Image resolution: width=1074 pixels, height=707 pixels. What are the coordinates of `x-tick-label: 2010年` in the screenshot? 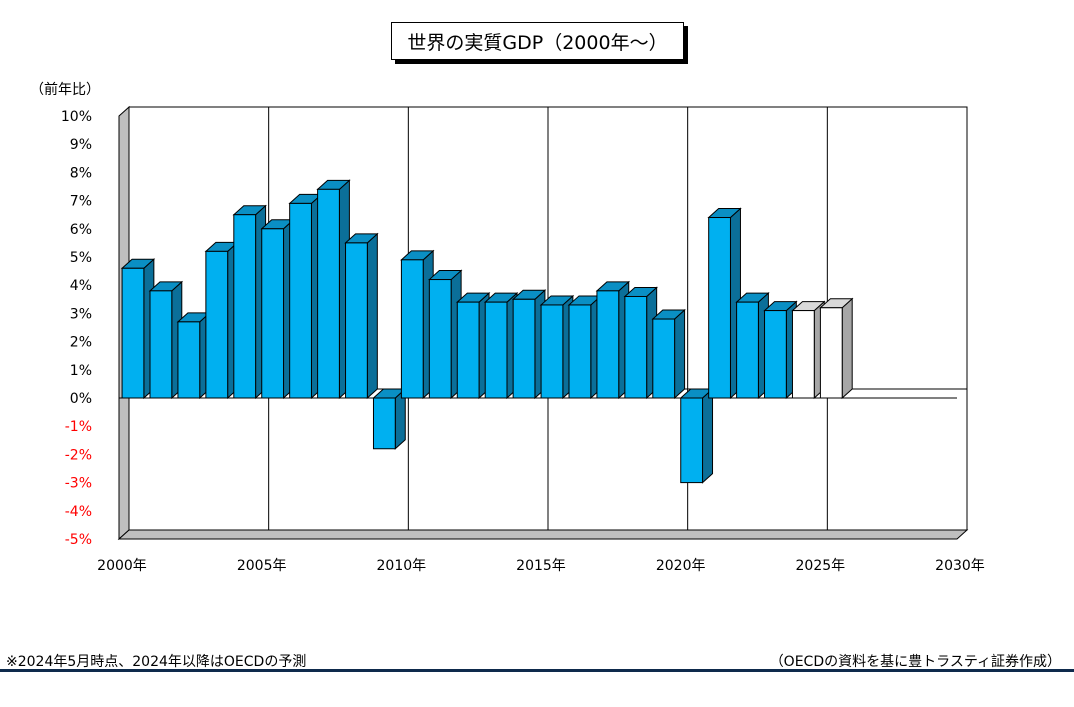 It's located at (402, 566).